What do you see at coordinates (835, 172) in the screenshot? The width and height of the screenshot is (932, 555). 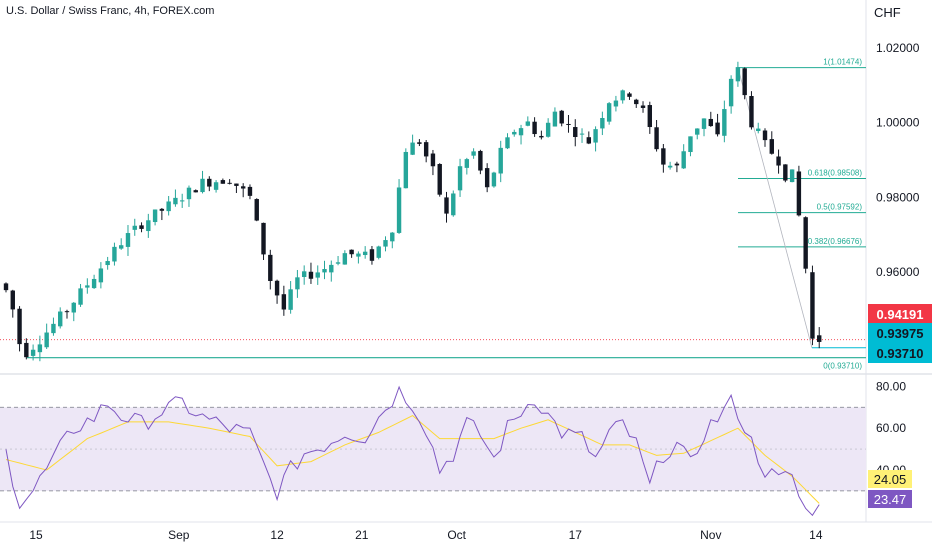 I see `fib-level-label: 0.618(0.98508)` at bounding box center [835, 172].